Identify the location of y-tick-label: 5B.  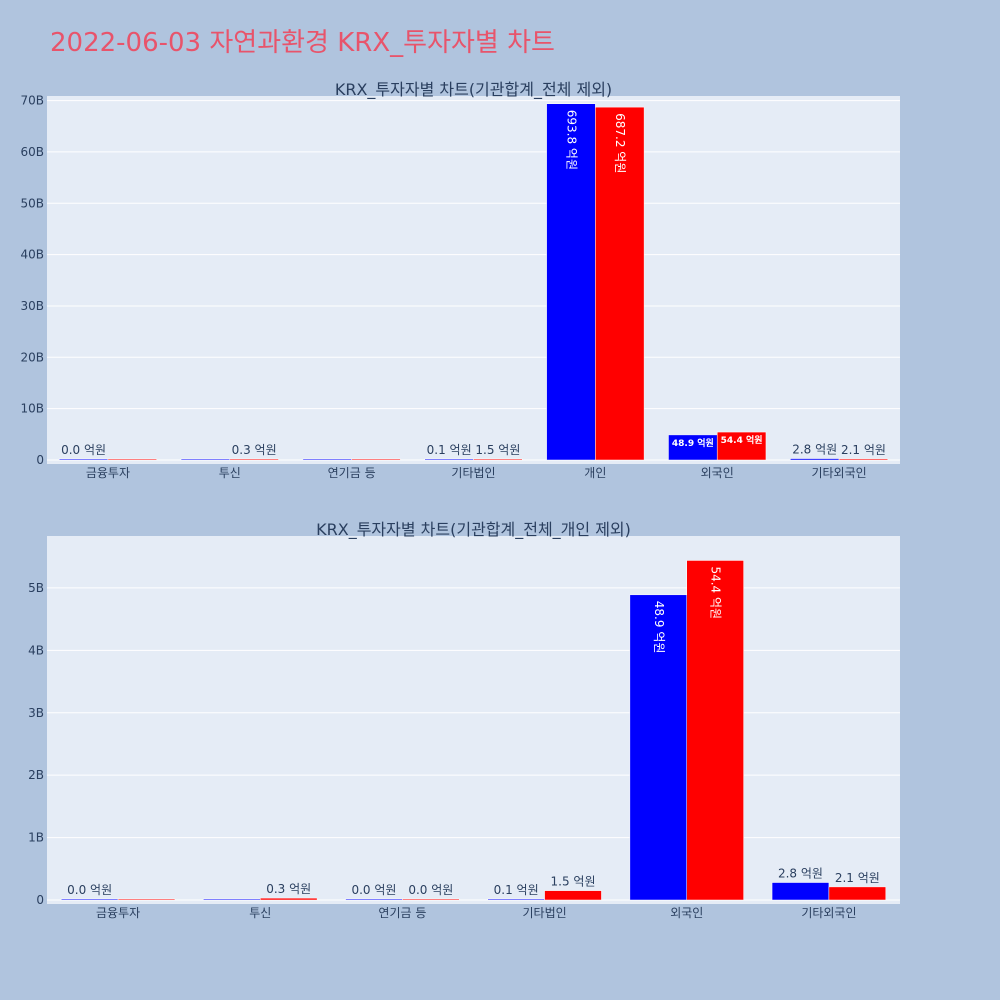
(36, 588).